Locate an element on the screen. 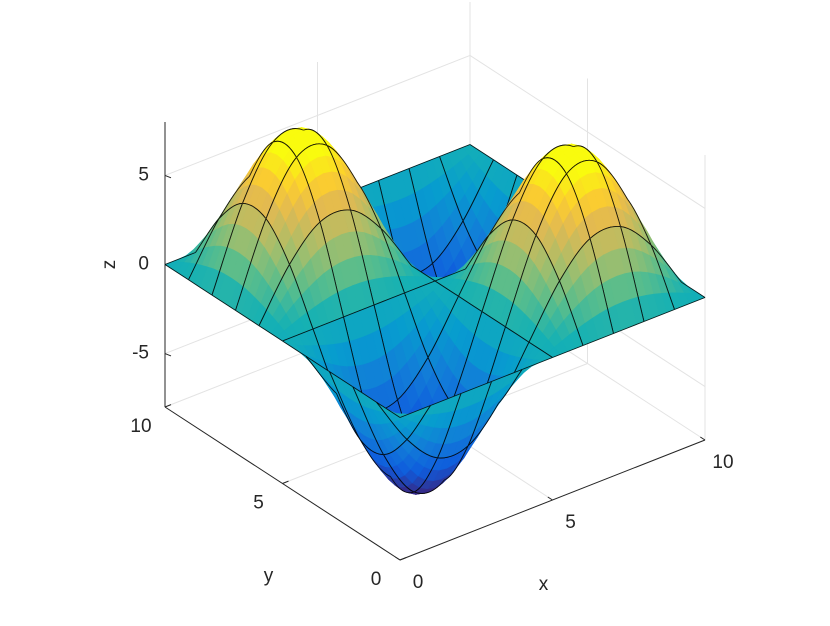 The height and width of the screenshot is (626, 830). x-tick-label: 10 is located at coordinates (722, 462).